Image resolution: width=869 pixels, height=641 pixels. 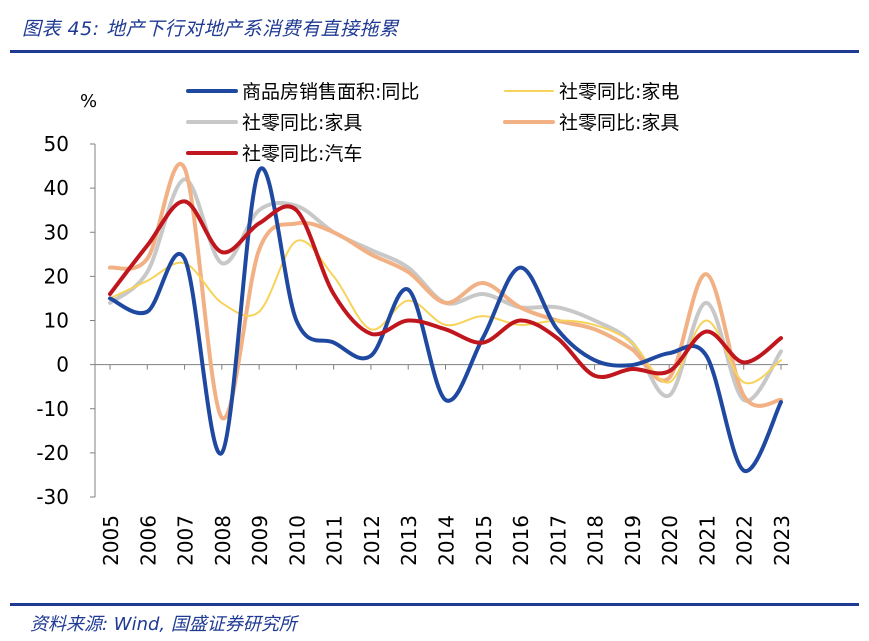 What do you see at coordinates (210, 29) in the screenshot?
I see `figure-title: 图表 45: 地产下行对地产系消费有直接拖累` at bounding box center [210, 29].